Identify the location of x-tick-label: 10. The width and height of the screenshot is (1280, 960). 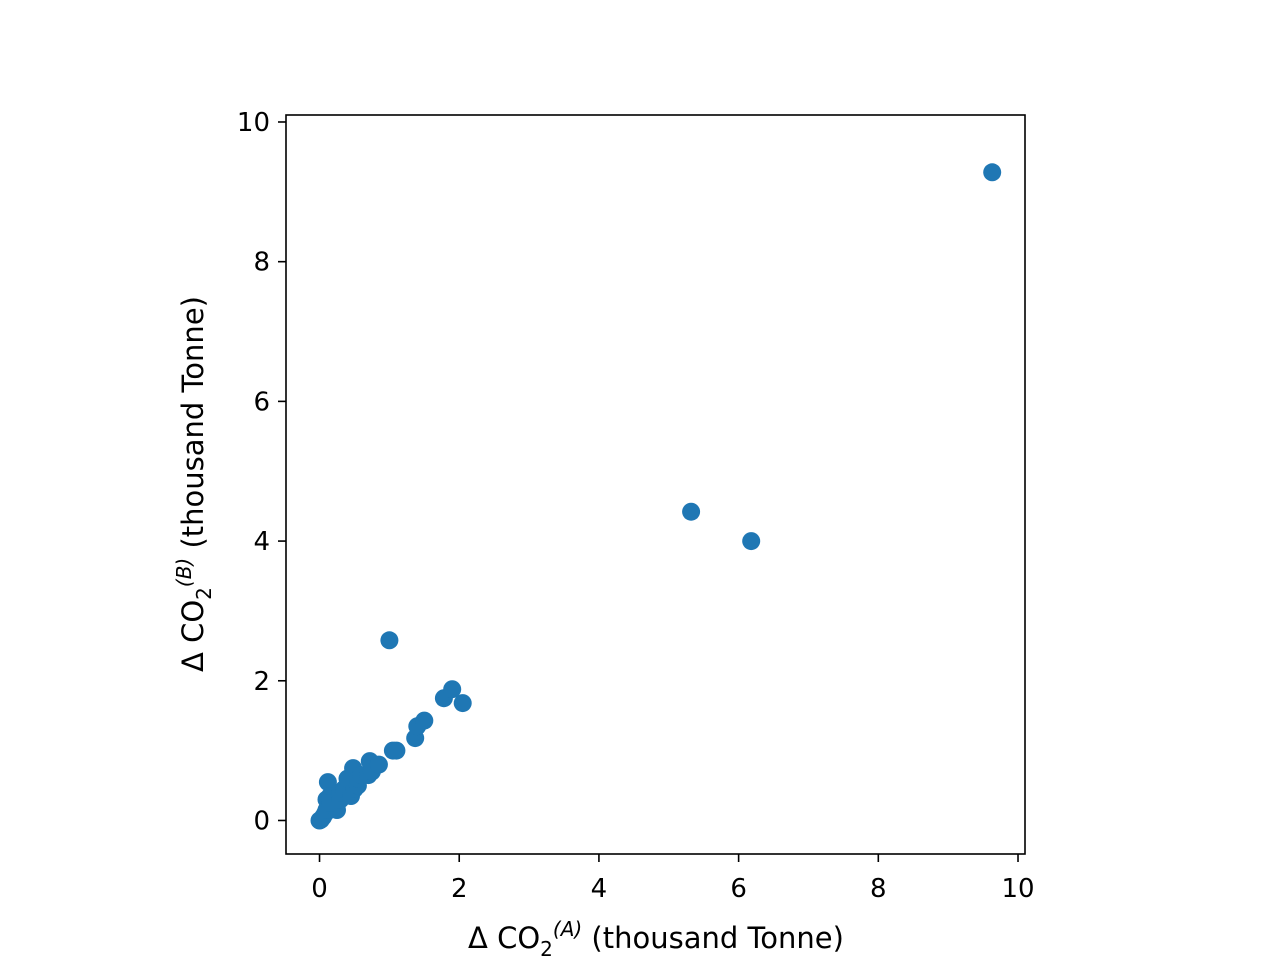
(1017, 889).